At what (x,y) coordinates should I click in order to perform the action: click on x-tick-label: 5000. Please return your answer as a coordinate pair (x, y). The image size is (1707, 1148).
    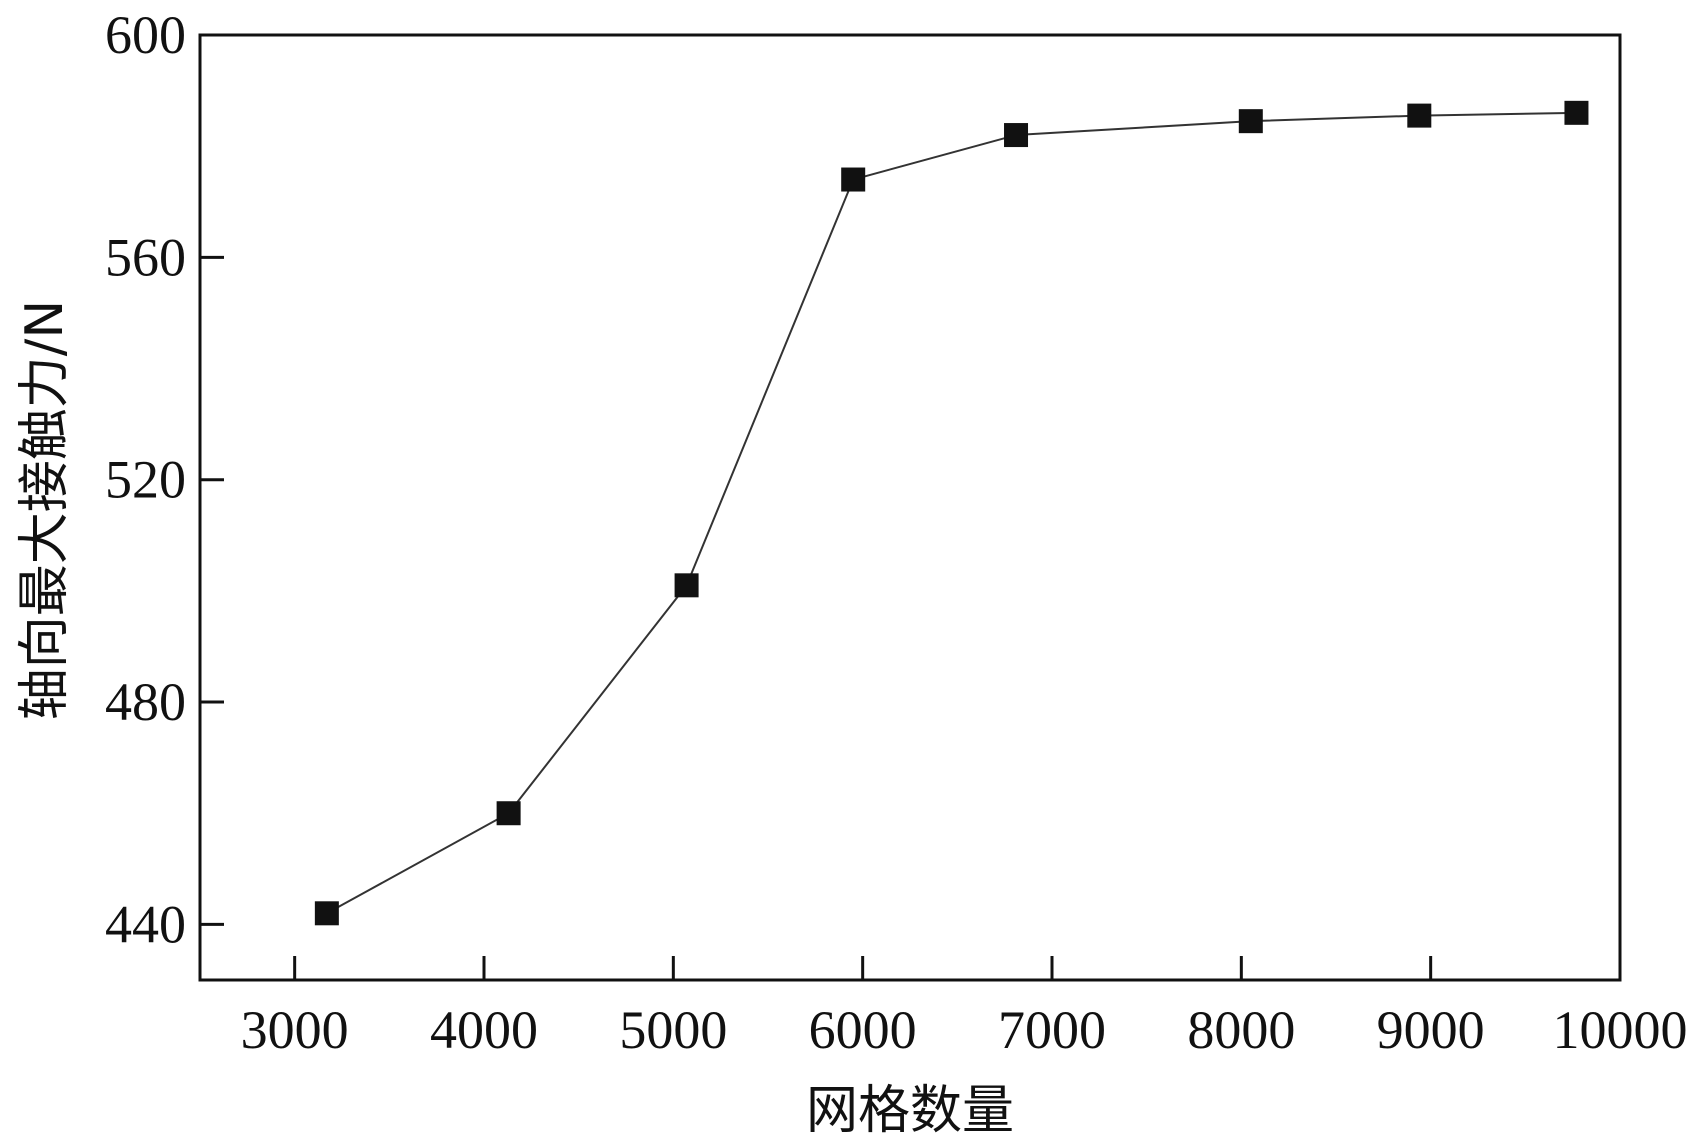
    Looking at the image, I should click on (673, 1030).